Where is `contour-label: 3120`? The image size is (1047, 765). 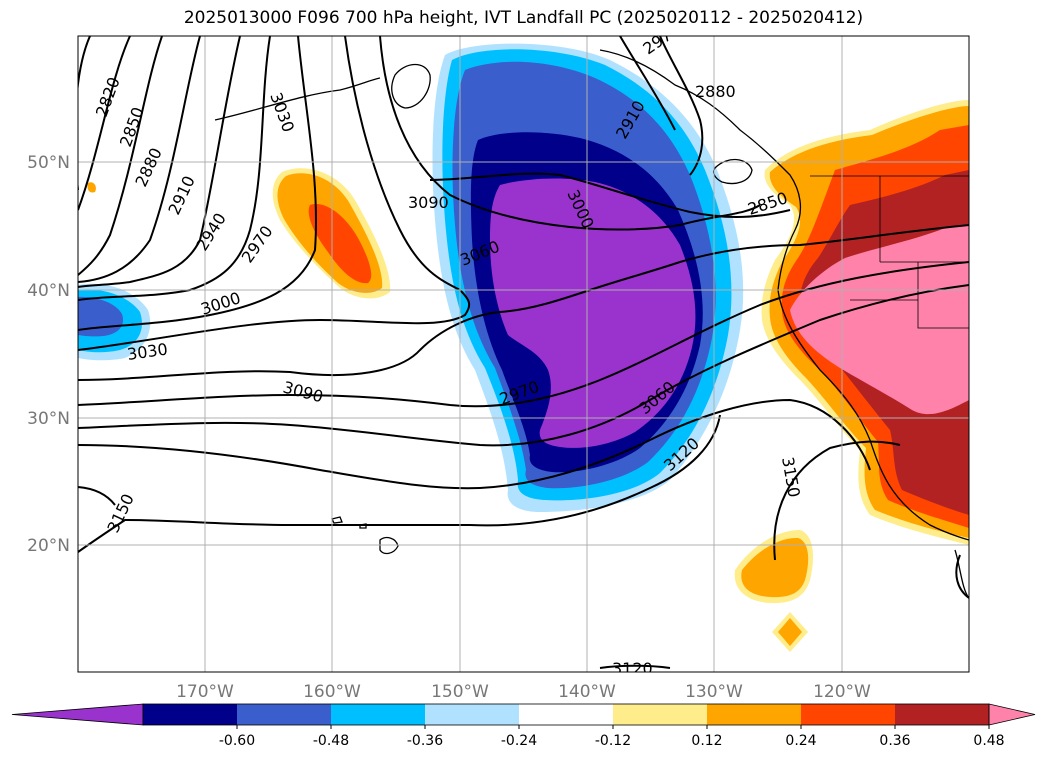 contour-label: 3120 is located at coordinates (632, 668).